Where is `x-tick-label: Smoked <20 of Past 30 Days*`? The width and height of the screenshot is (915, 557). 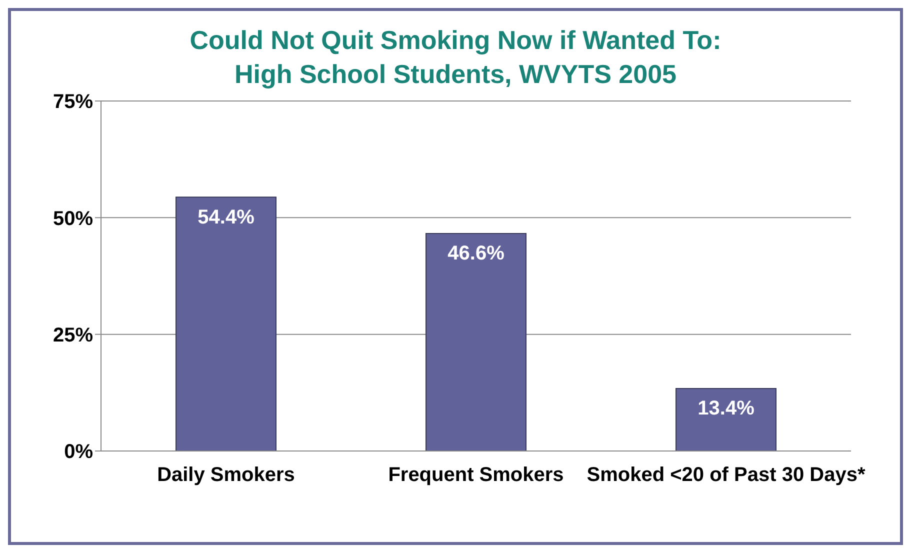 x-tick-label: Smoked <20 of Past 30 Days* is located at coordinates (726, 475).